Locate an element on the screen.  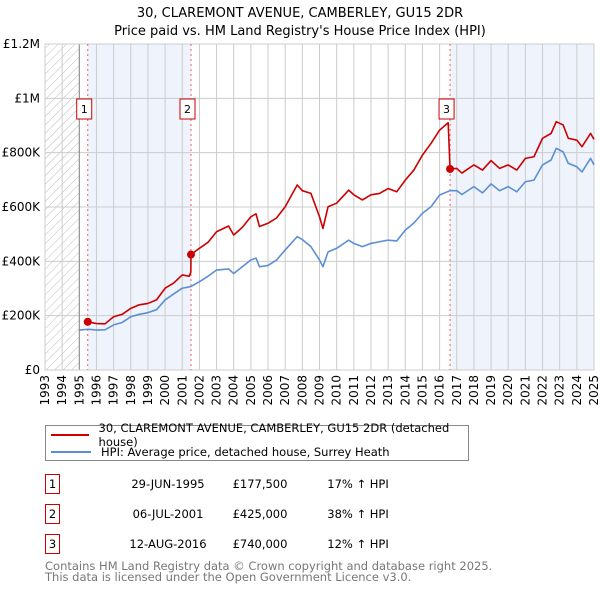
x-tick-label: 2008 is located at coordinates (302, 390).